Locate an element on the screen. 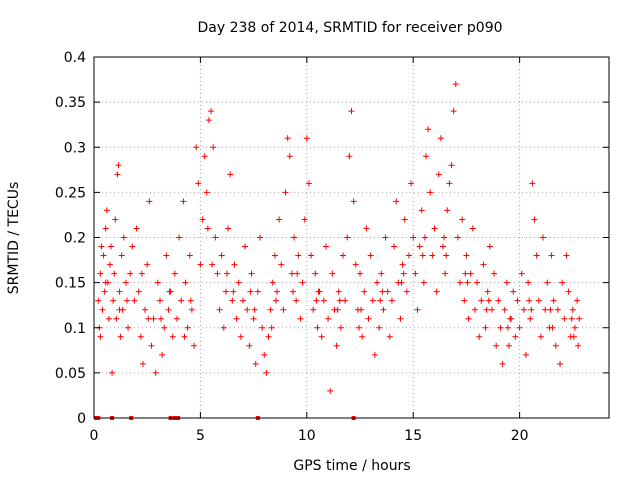 The width and height of the screenshot is (640, 480). y-tick-label: 0.35 is located at coordinates (70, 103).